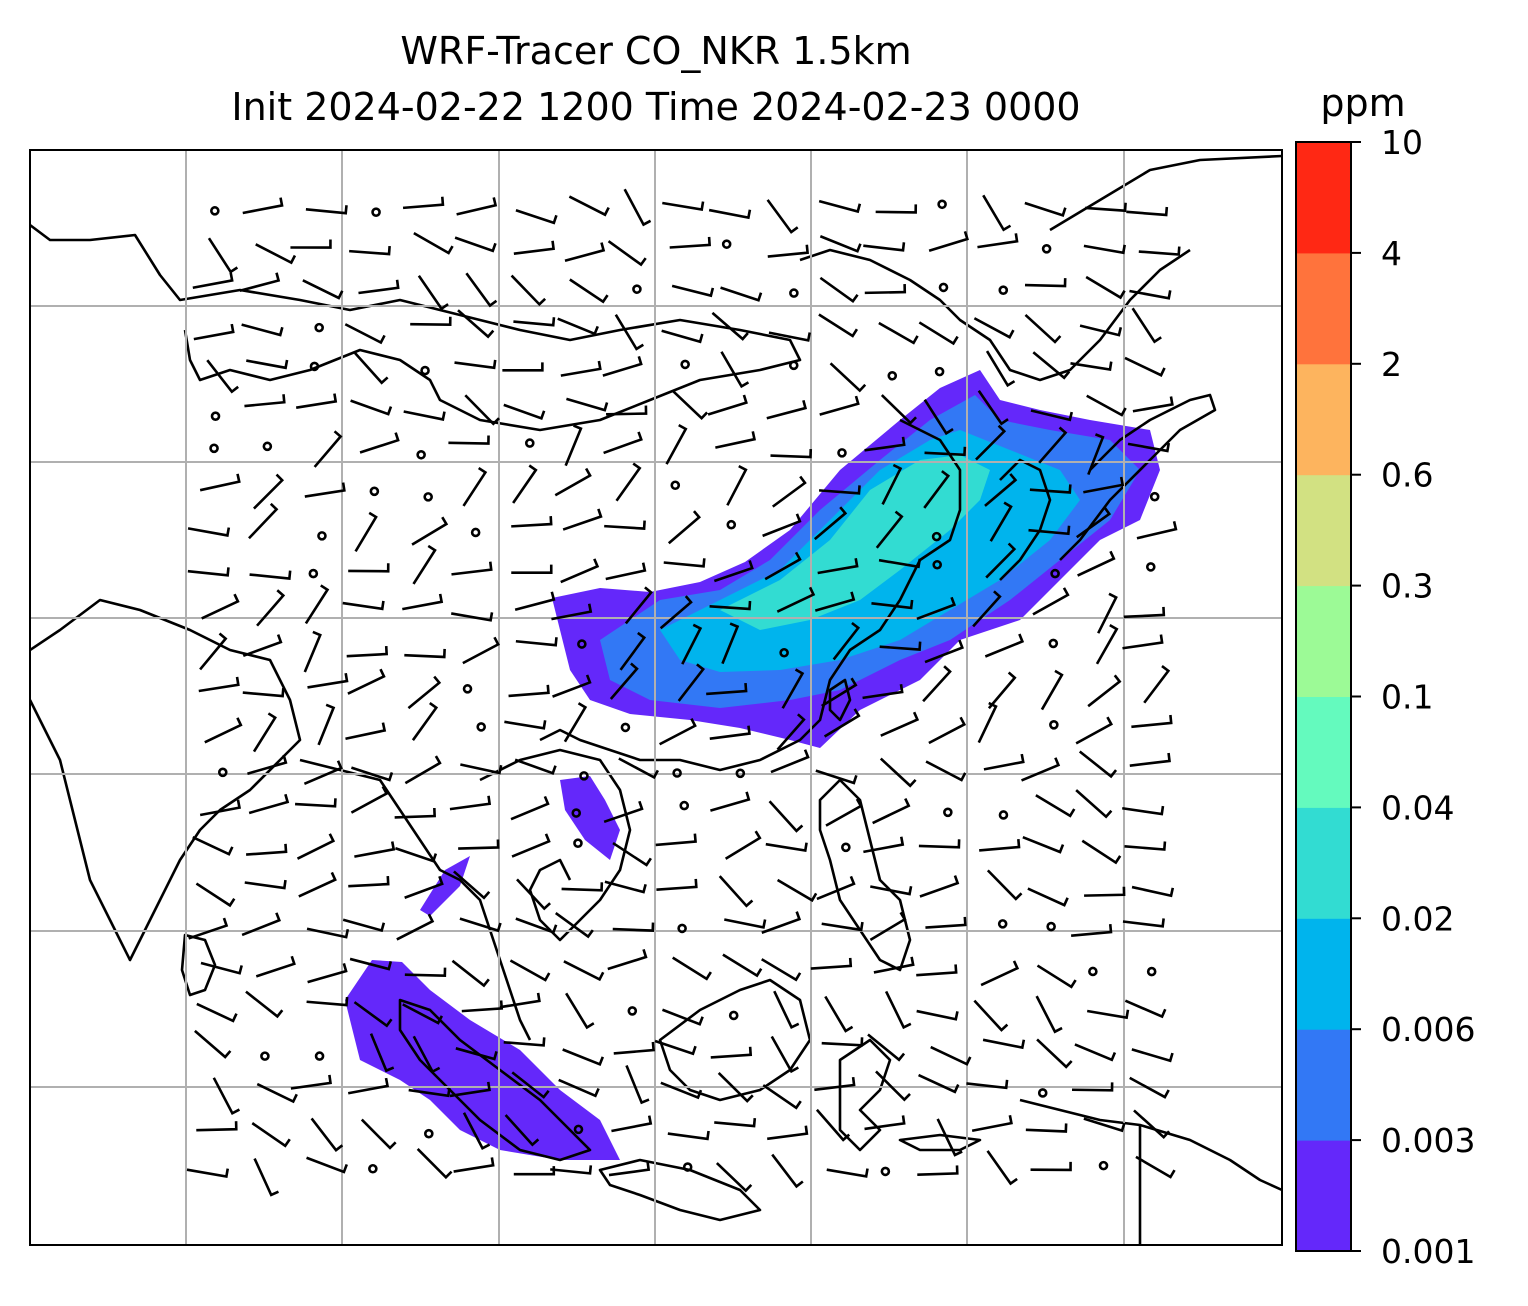 The height and width of the screenshot is (1306, 1528). What do you see at coordinates (1391, 364) in the screenshot?
I see `colorbar-tick-label: 2` at bounding box center [1391, 364].